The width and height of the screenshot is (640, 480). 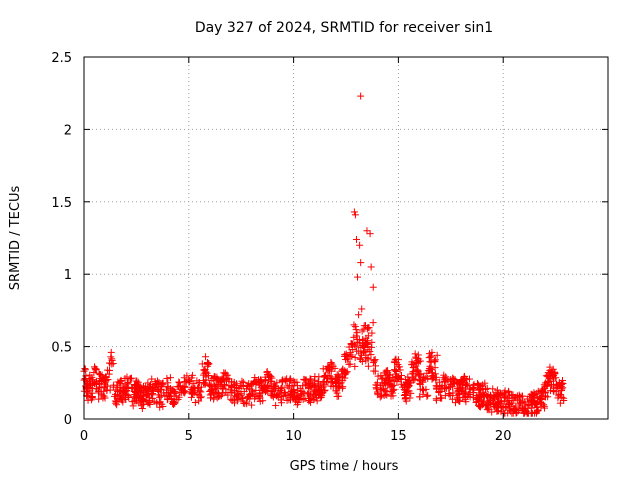 What do you see at coordinates (61, 348) in the screenshot?
I see `y-tick-label: 0.5` at bounding box center [61, 348].